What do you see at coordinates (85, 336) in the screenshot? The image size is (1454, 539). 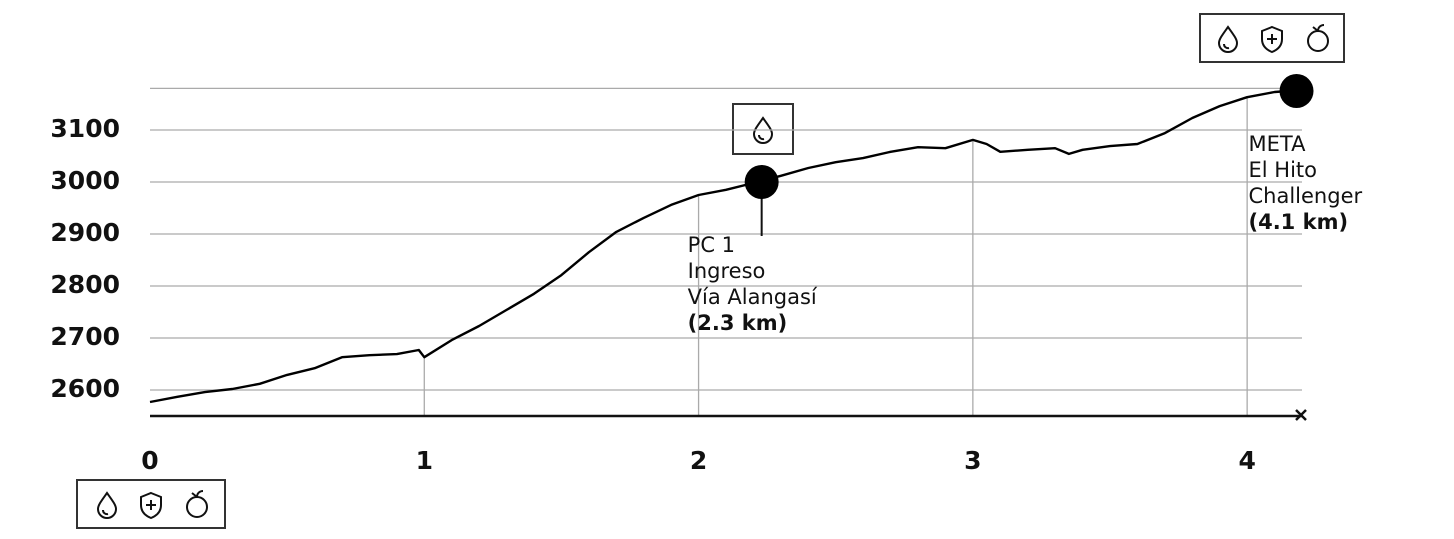 I see `y-tick-label: 2700` at bounding box center [85, 336].